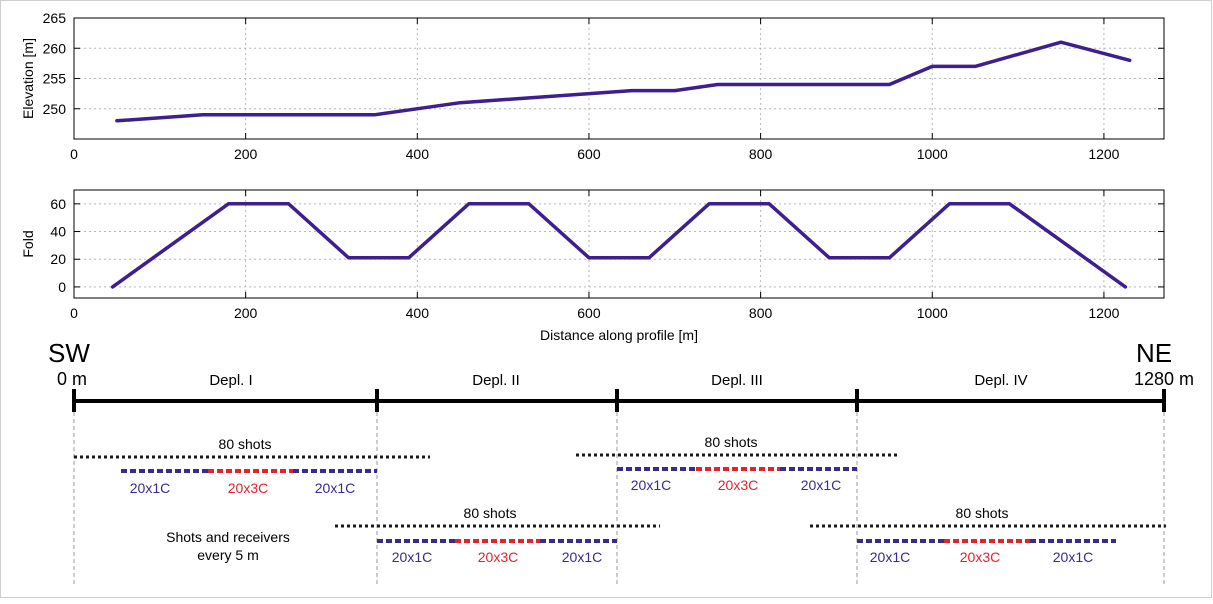  Describe the element at coordinates (230, 380) in the screenshot. I see `deployment-label-1: Depl. I` at that location.